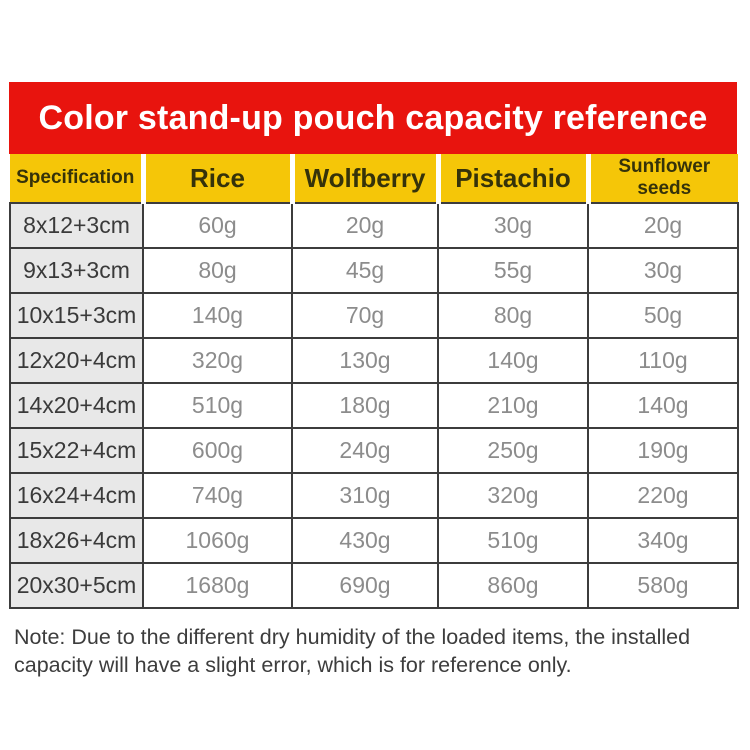  I want to click on value-cell: 240g, so click(365, 450).